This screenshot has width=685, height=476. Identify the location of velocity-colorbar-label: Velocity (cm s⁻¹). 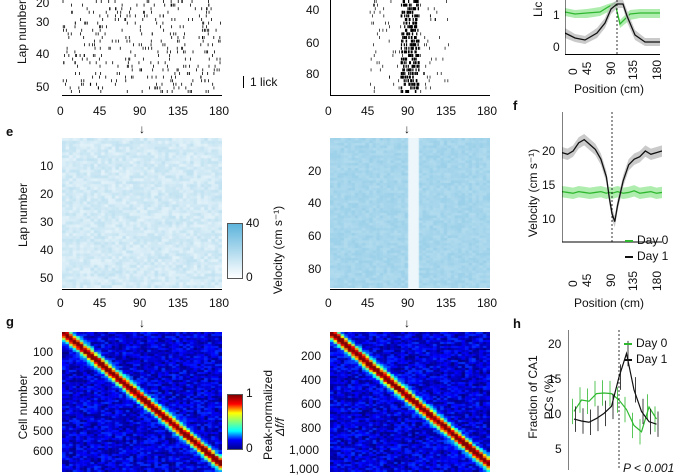
(278, 250).